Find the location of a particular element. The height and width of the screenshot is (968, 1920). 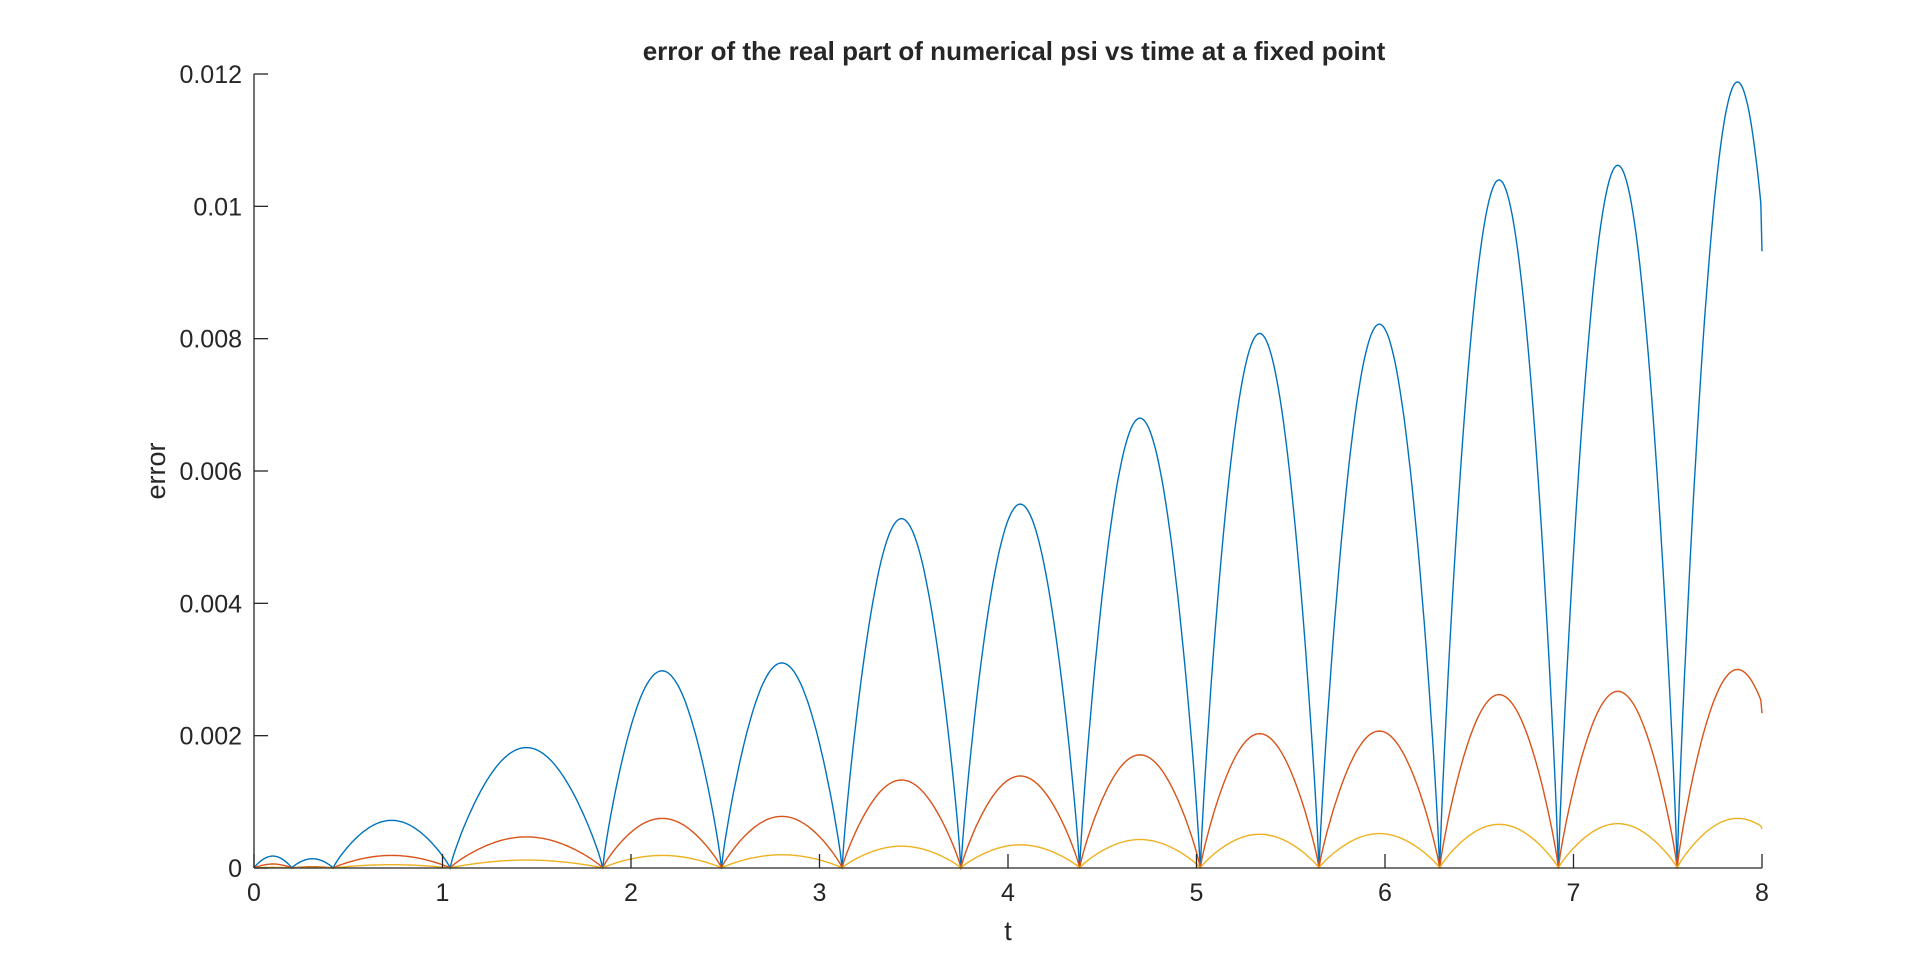

x-tick-label: 2 is located at coordinates (631, 893).